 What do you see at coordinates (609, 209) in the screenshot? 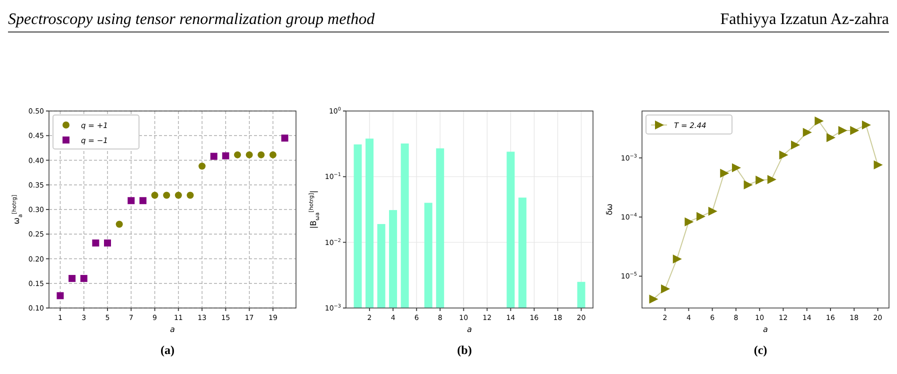
I see `y-axis-title: δω` at bounding box center [609, 209].